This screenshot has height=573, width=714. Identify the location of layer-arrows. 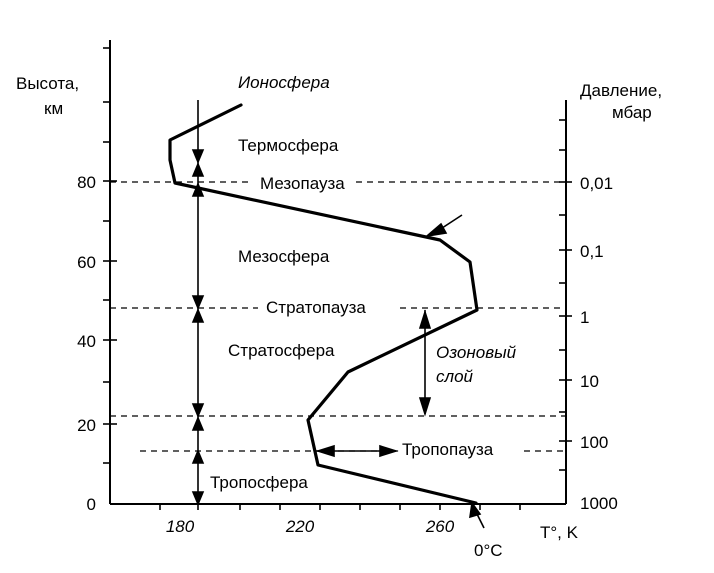
(198, 303).